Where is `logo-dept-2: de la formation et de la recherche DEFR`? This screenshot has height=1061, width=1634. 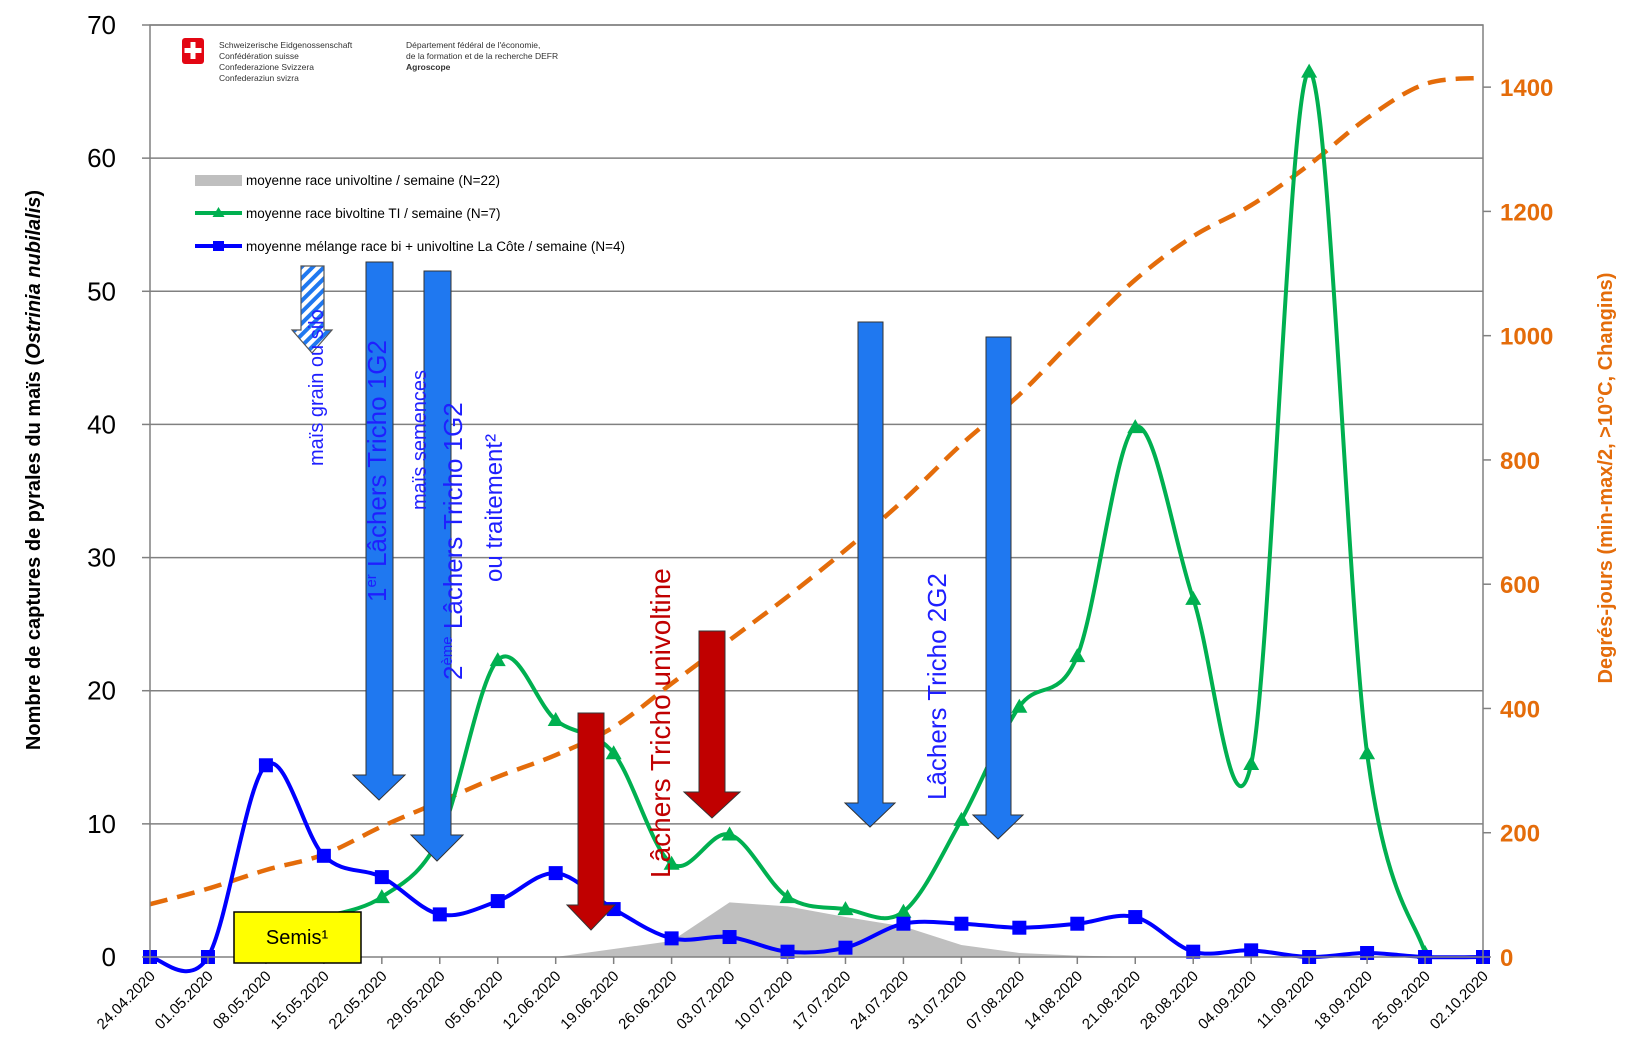
logo-dept-2: de la formation et de la recherche DEFR is located at coordinates (482, 56).